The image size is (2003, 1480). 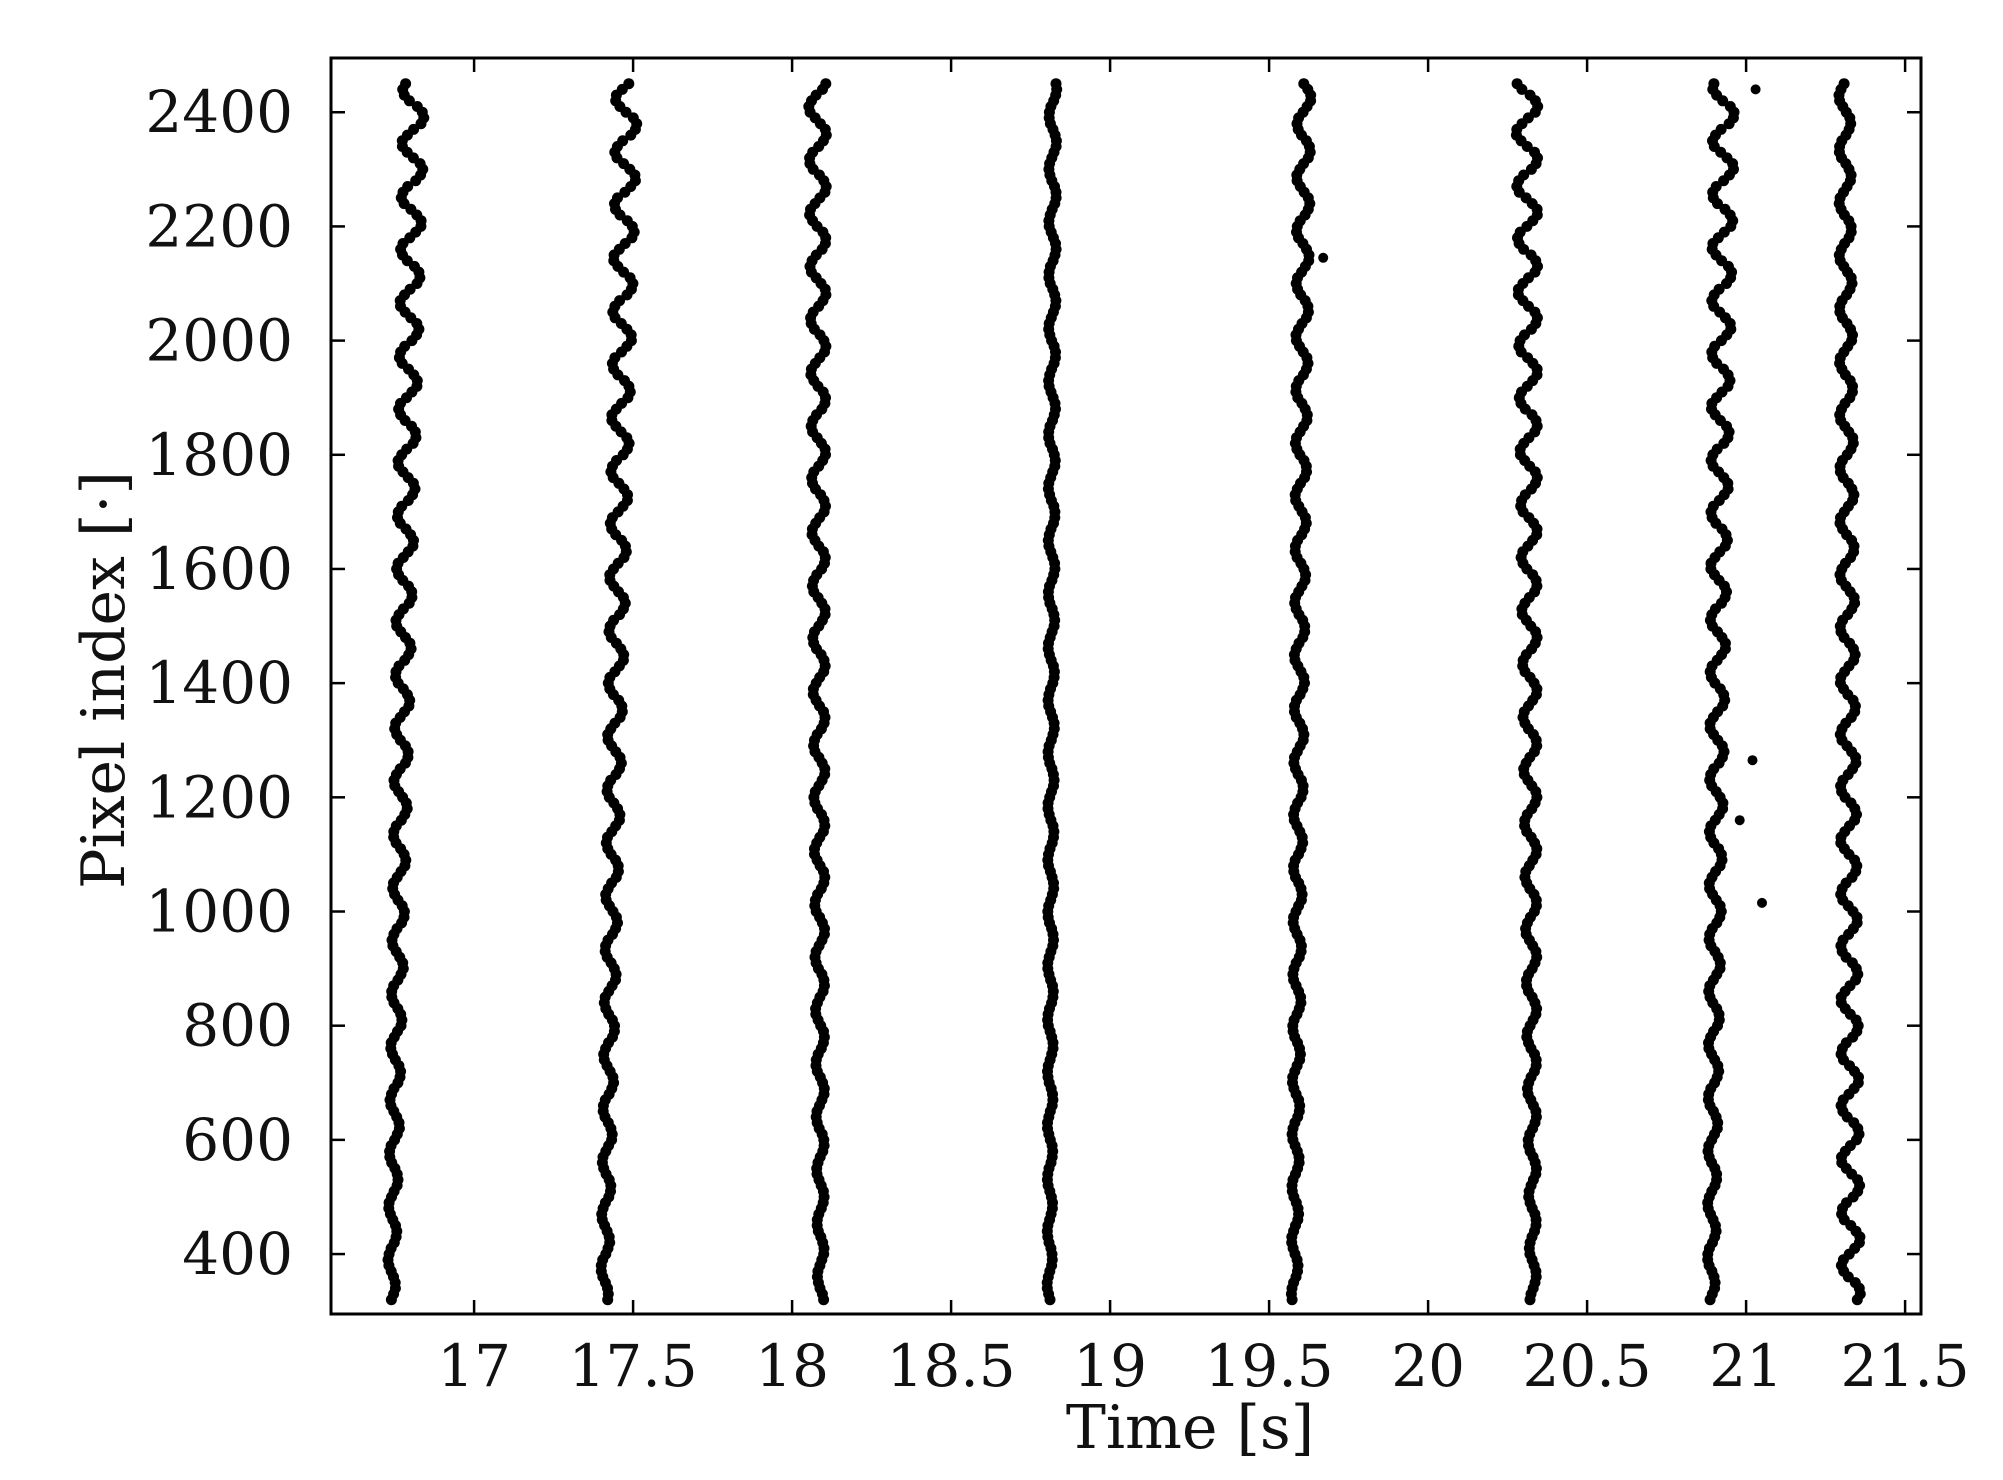 What do you see at coordinates (792, 1366) in the screenshot?
I see `x-tick-label: 18` at bounding box center [792, 1366].